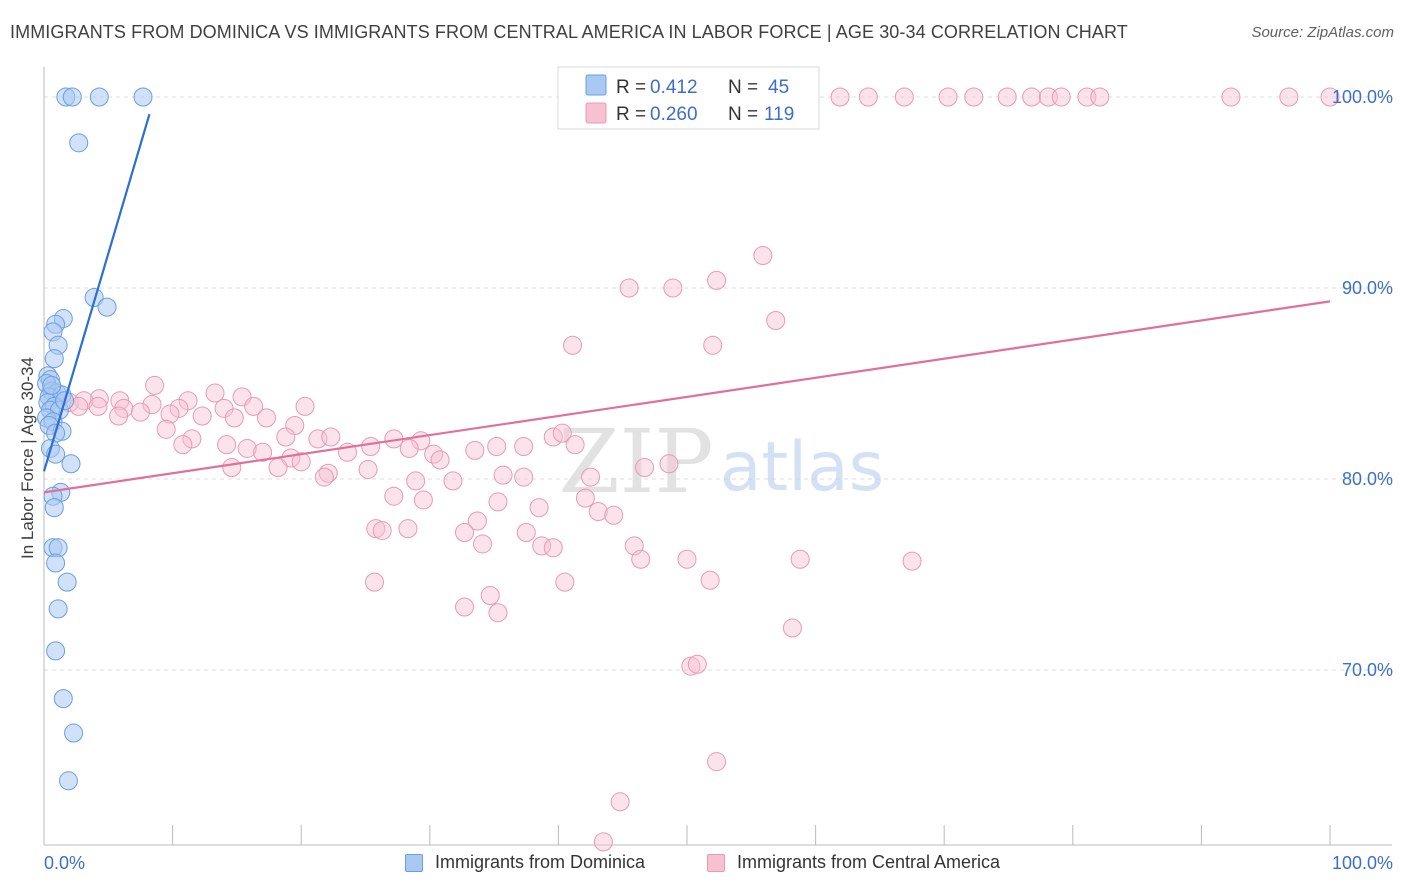  What do you see at coordinates (1362, 97) in the screenshot?
I see `y-tick-label-100: 100.0%` at bounding box center [1362, 97].